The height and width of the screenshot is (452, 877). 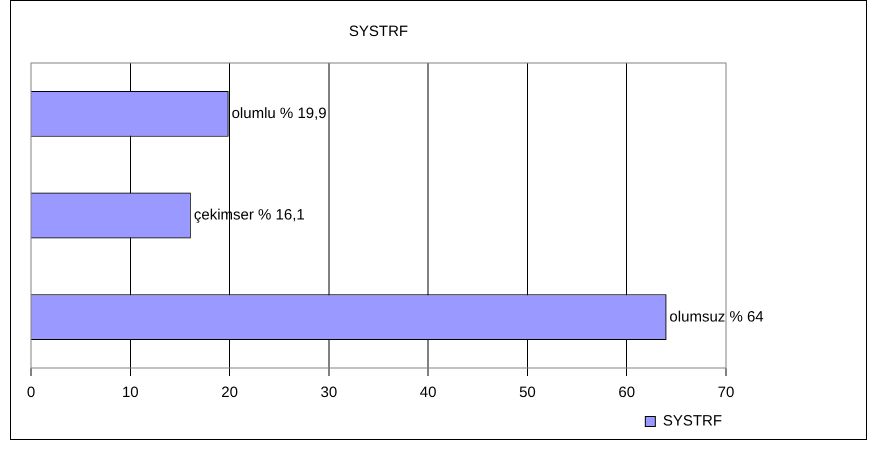 What do you see at coordinates (31, 393) in the screenshot?
I see `x-tick-label: 0` at bounding box center [31, 393].